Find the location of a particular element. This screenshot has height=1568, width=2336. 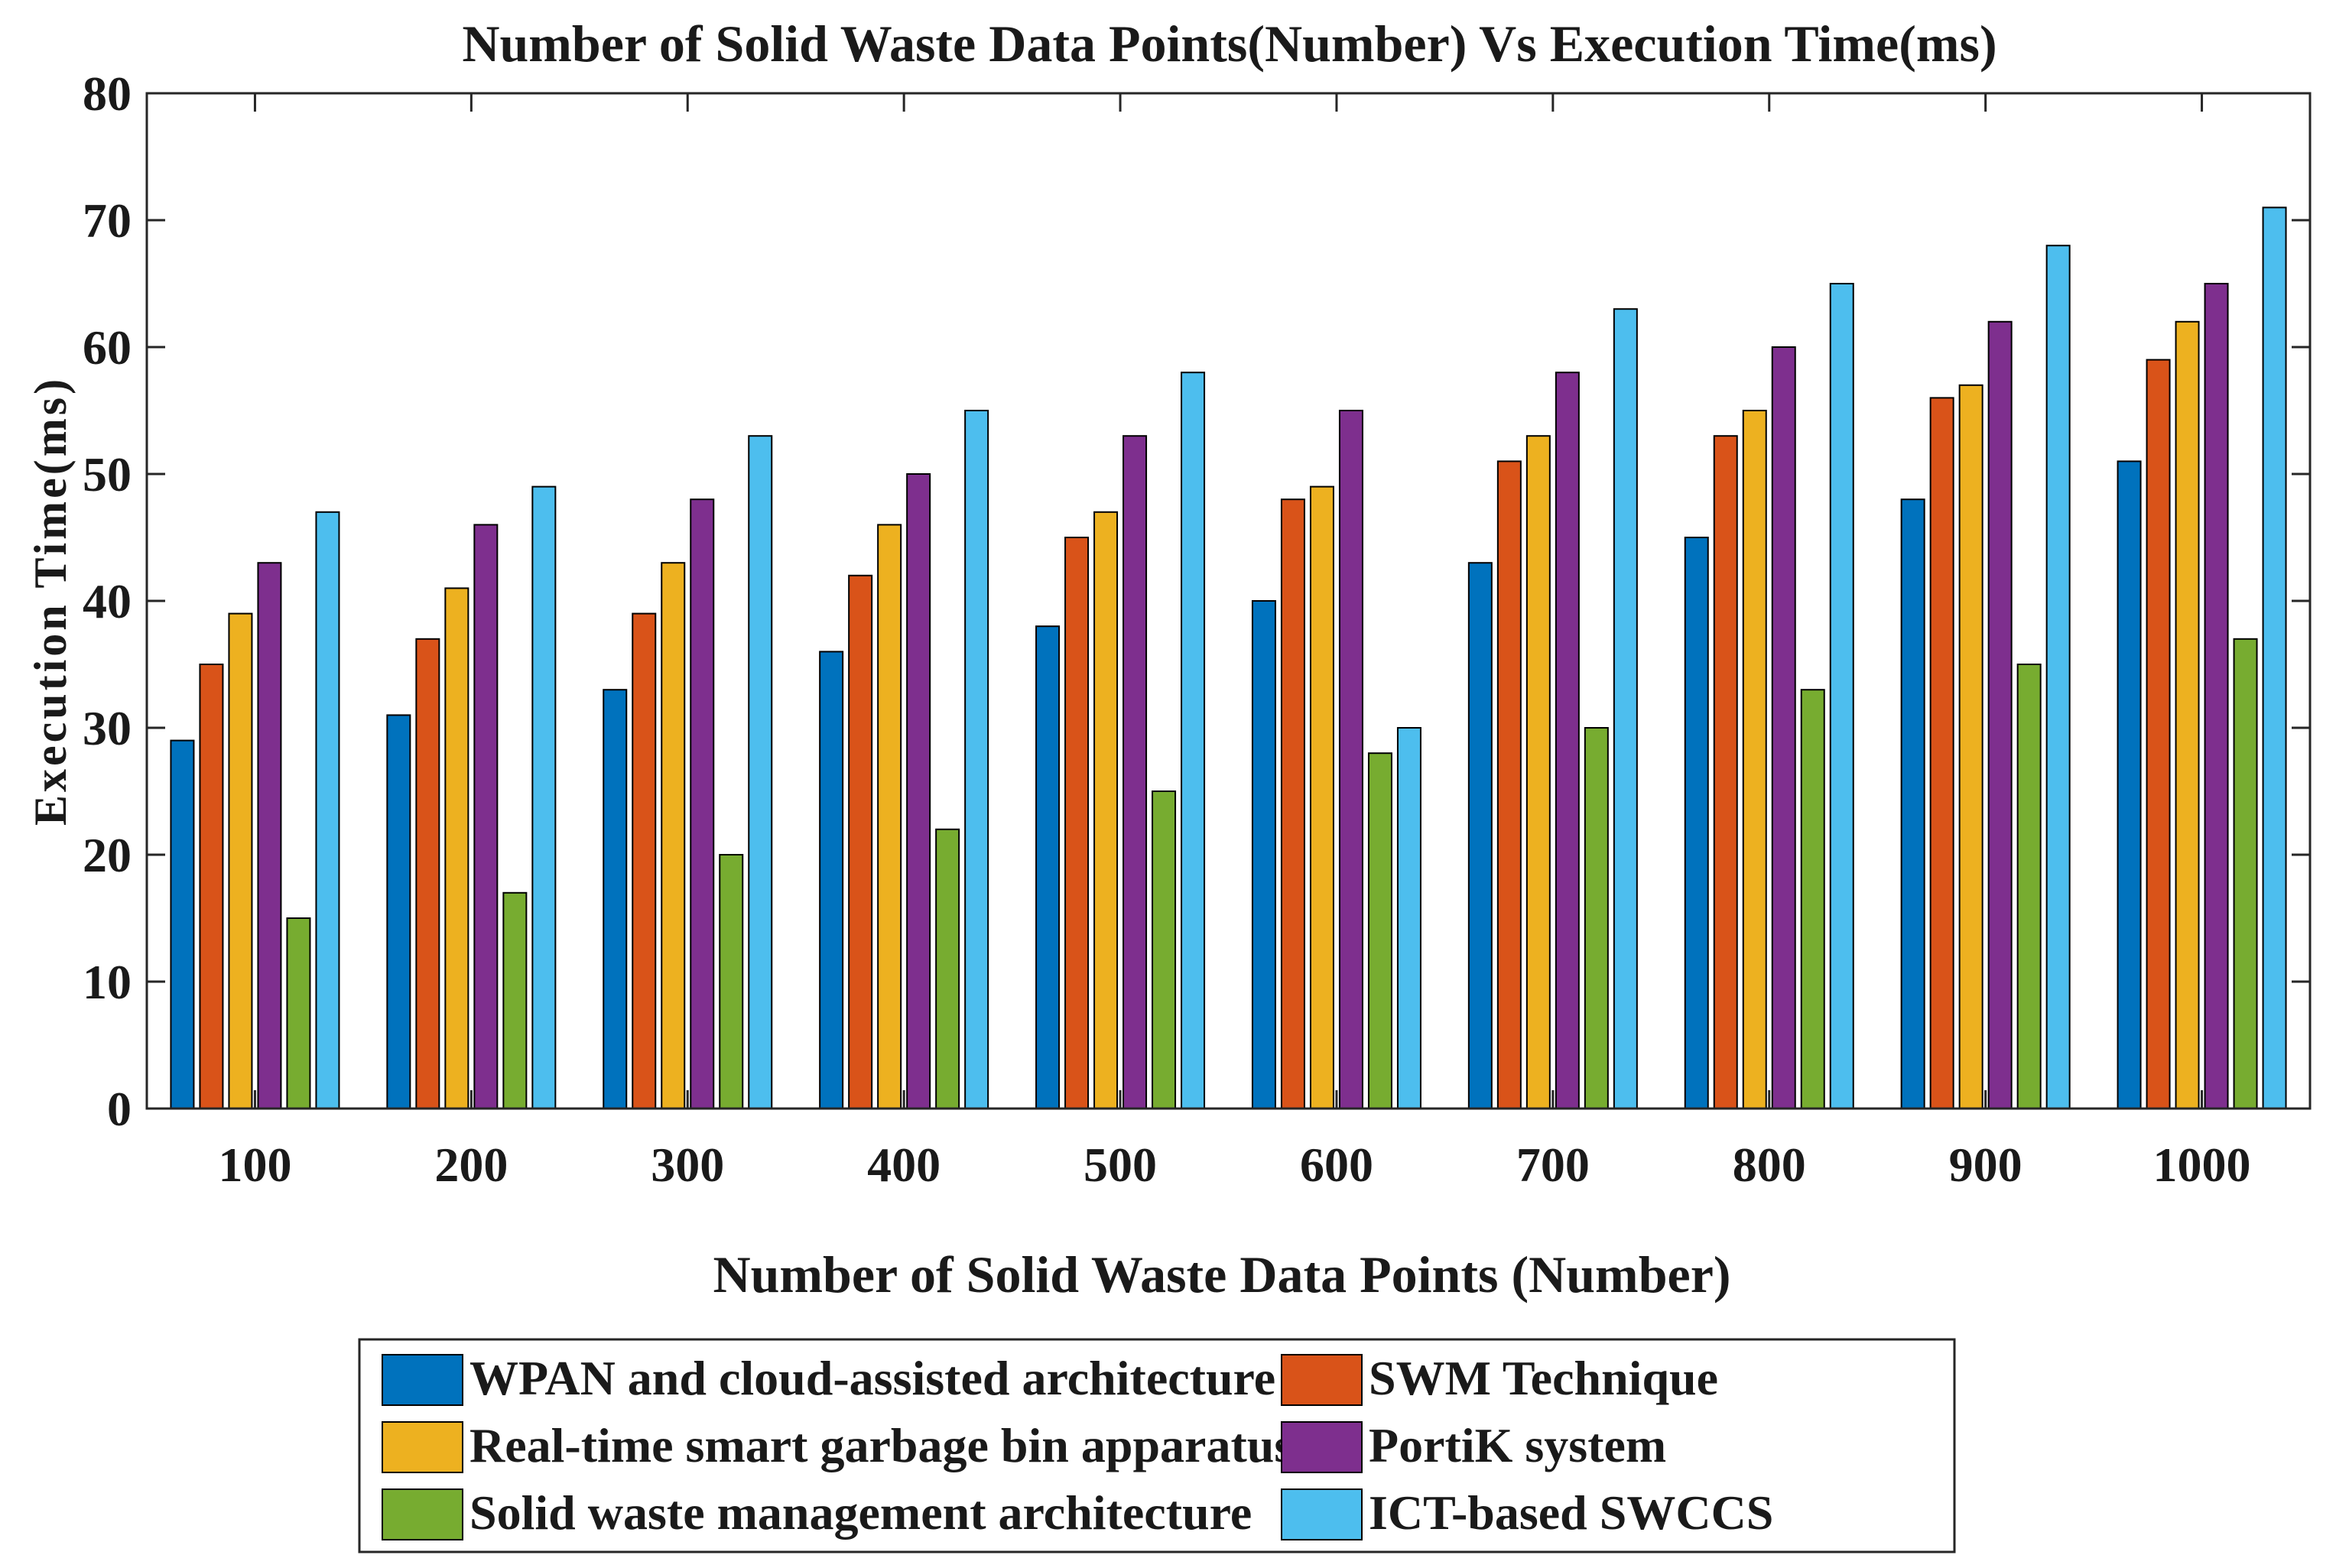

y-tick-label: 60 is located at coordinates (107, 347).